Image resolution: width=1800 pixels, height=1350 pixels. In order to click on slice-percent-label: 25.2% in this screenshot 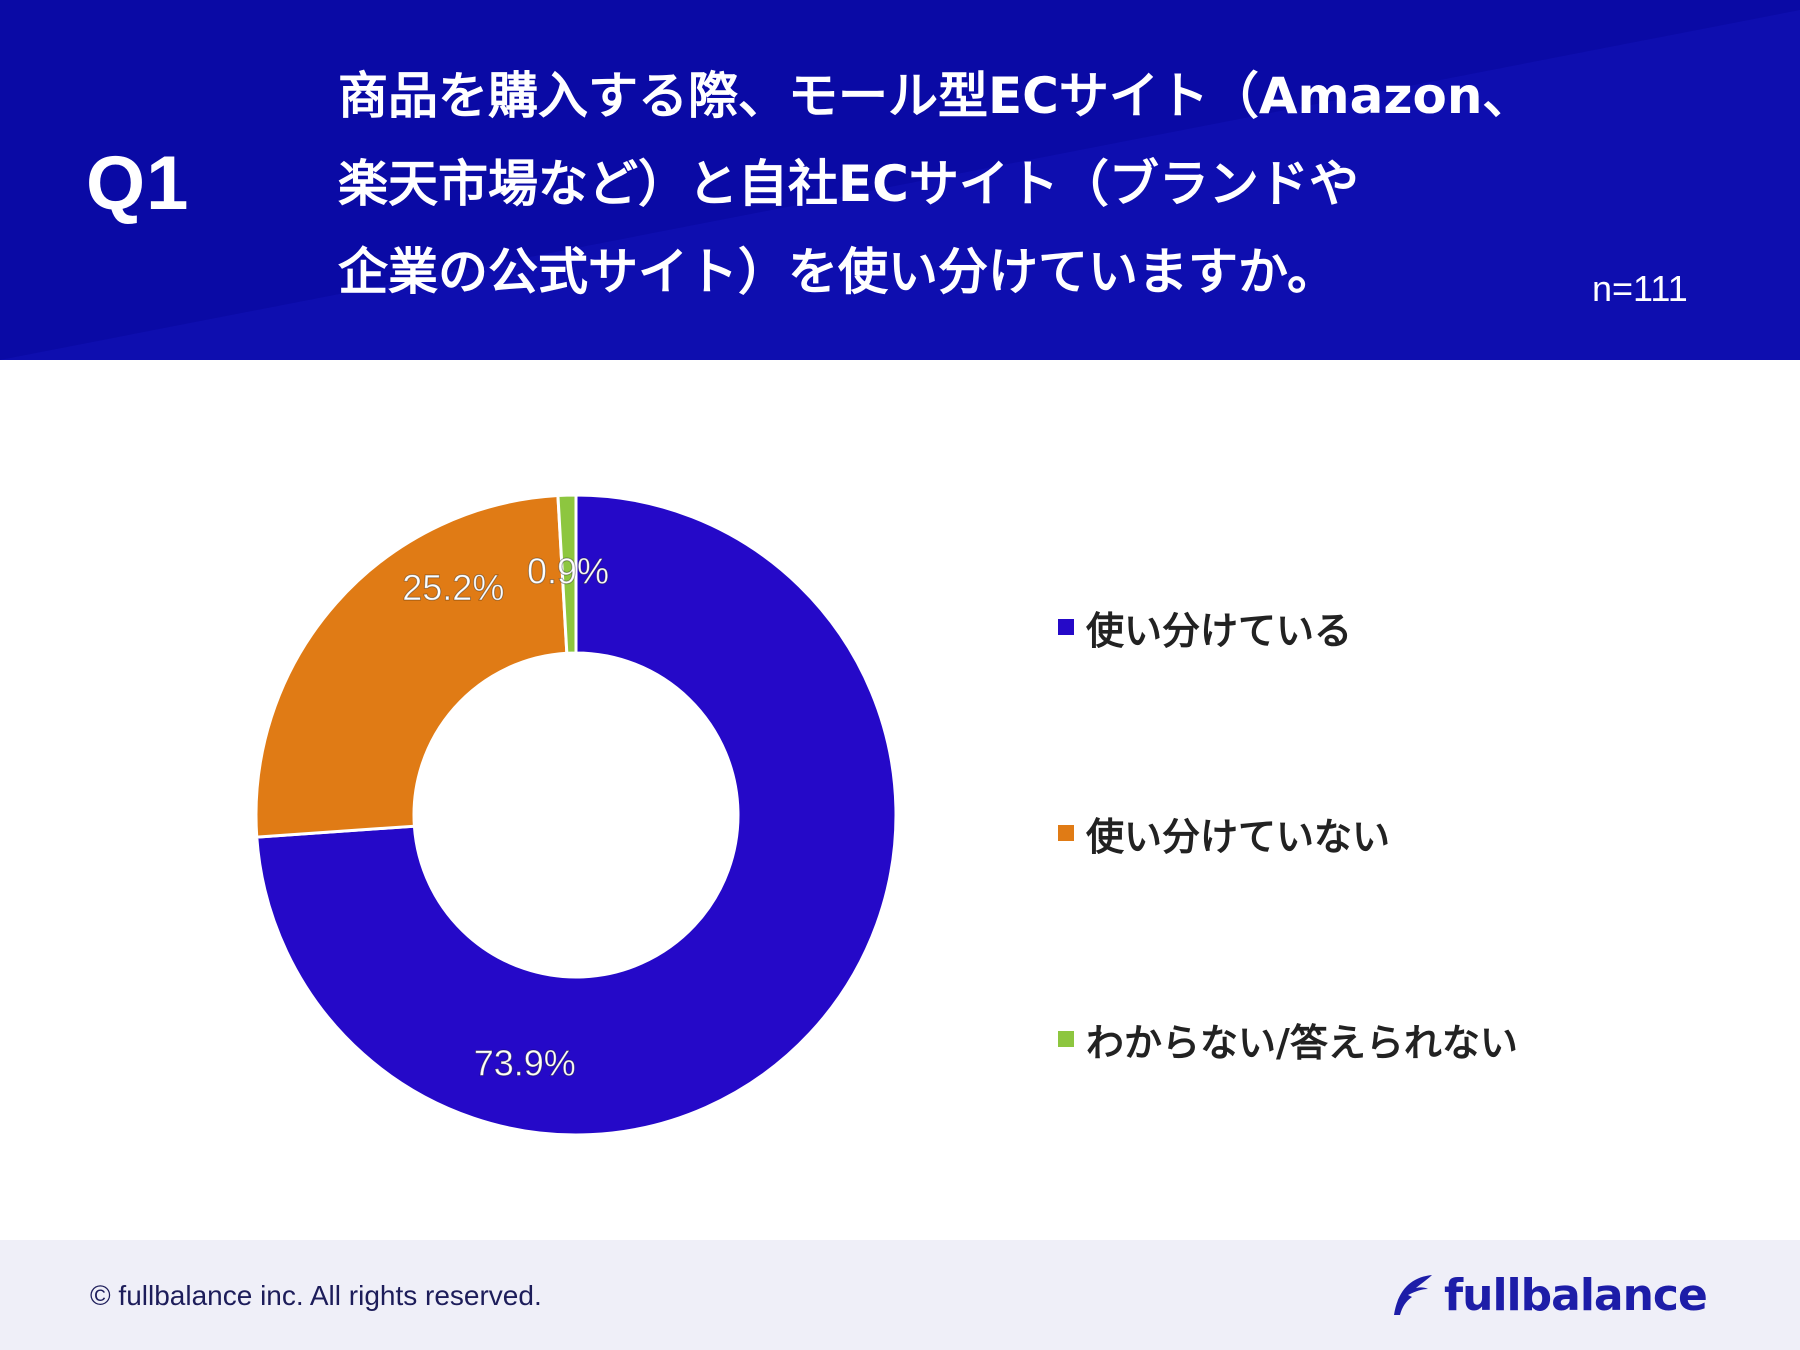, I will do `click(453, 587)`.